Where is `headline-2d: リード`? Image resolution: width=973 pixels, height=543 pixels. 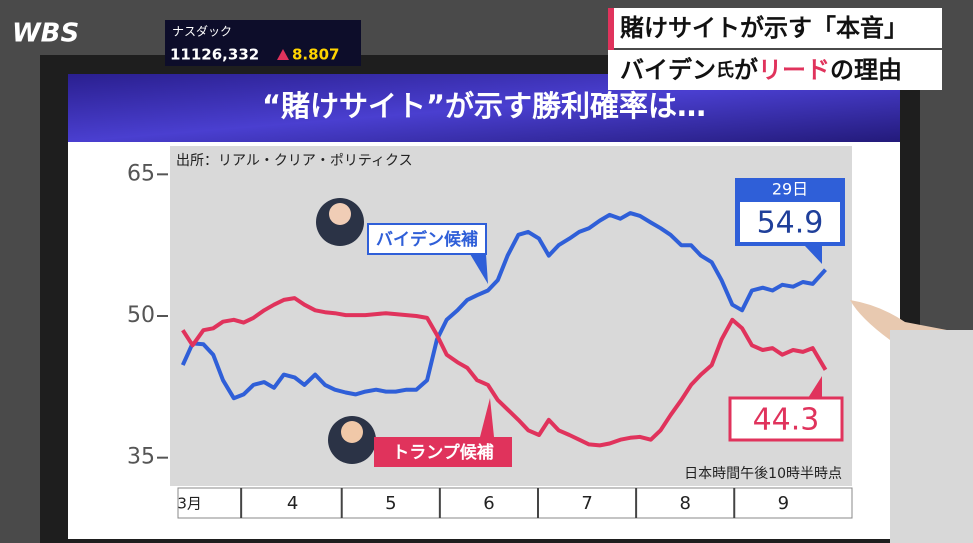
headline-2d: リード is located at coordinates (794, 70).